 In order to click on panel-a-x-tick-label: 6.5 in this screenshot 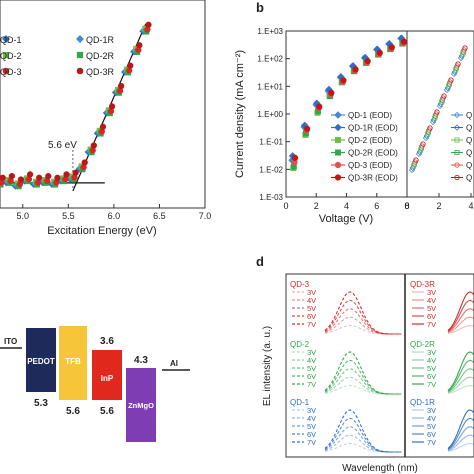, I will do `click(159, 216)`.